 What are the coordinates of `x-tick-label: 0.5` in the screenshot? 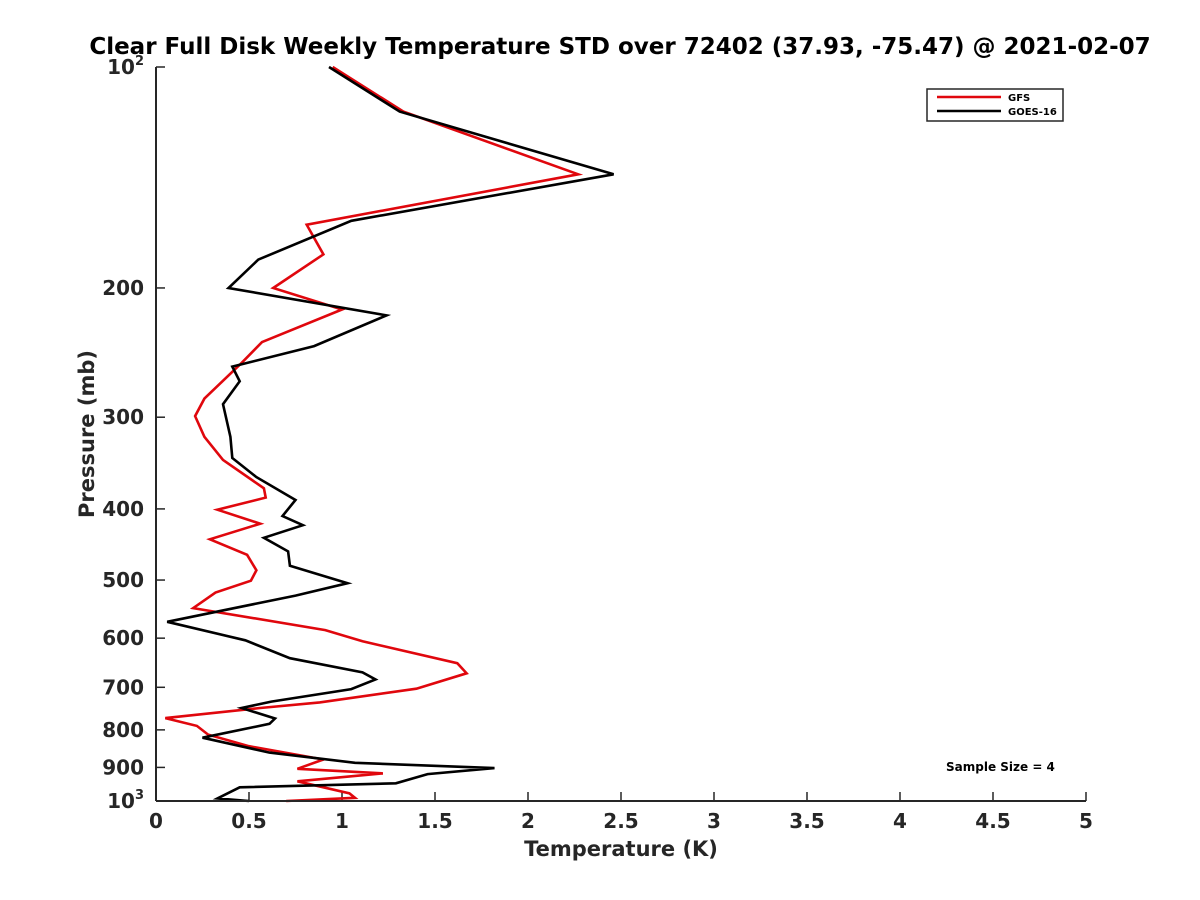 It's located at (248, 821).